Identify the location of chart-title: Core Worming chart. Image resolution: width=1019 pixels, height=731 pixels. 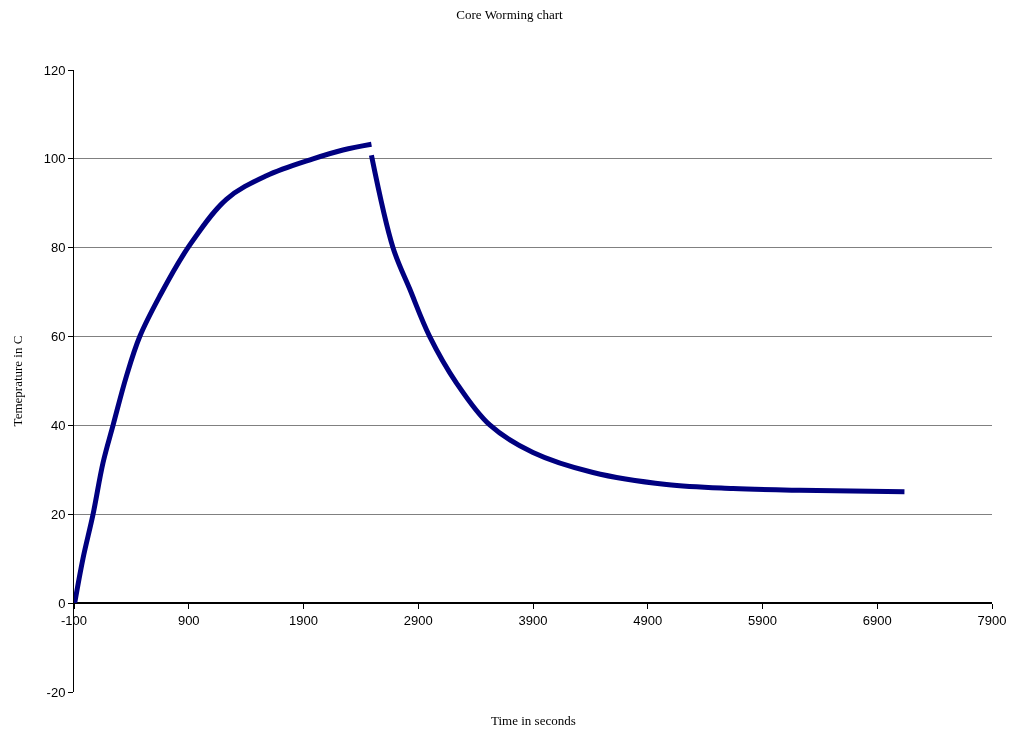
(510, 14).